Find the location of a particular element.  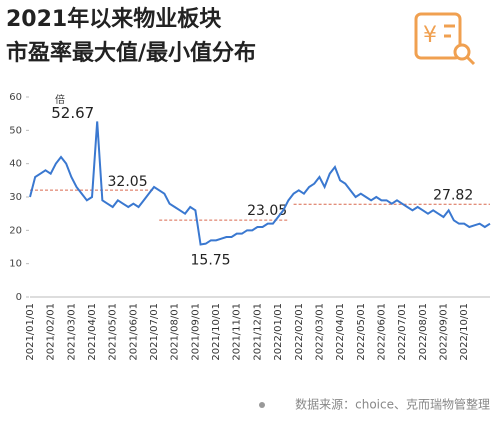

icon: ¥ is located at coordinates (445, 39).